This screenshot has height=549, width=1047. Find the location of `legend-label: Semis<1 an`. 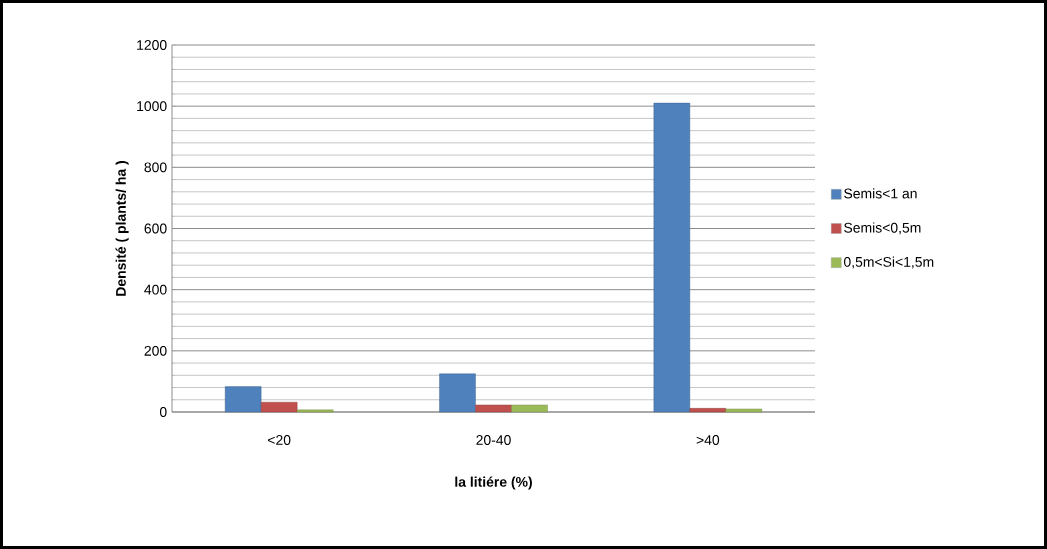

legend-label: Semis<1 an is located at coordinates (880, 193).